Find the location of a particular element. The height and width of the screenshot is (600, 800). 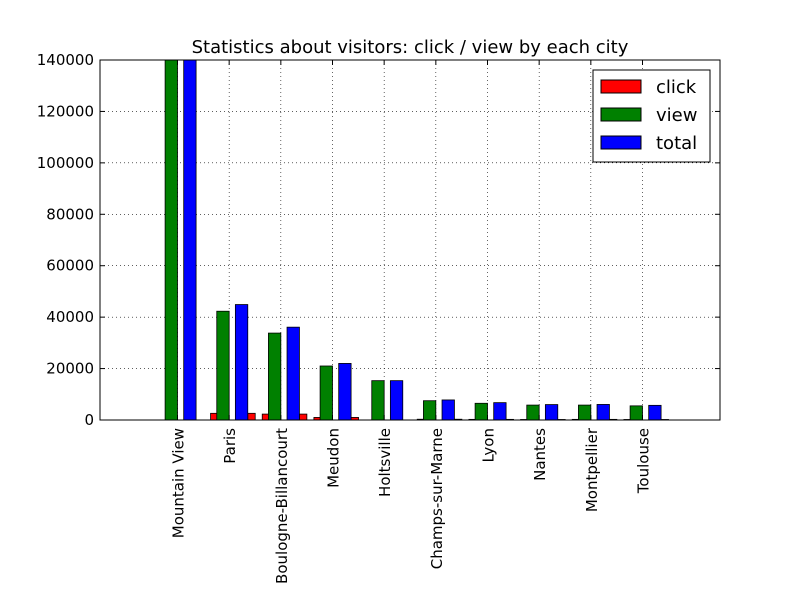

legend: click view total is located at coordinates (651, 116).